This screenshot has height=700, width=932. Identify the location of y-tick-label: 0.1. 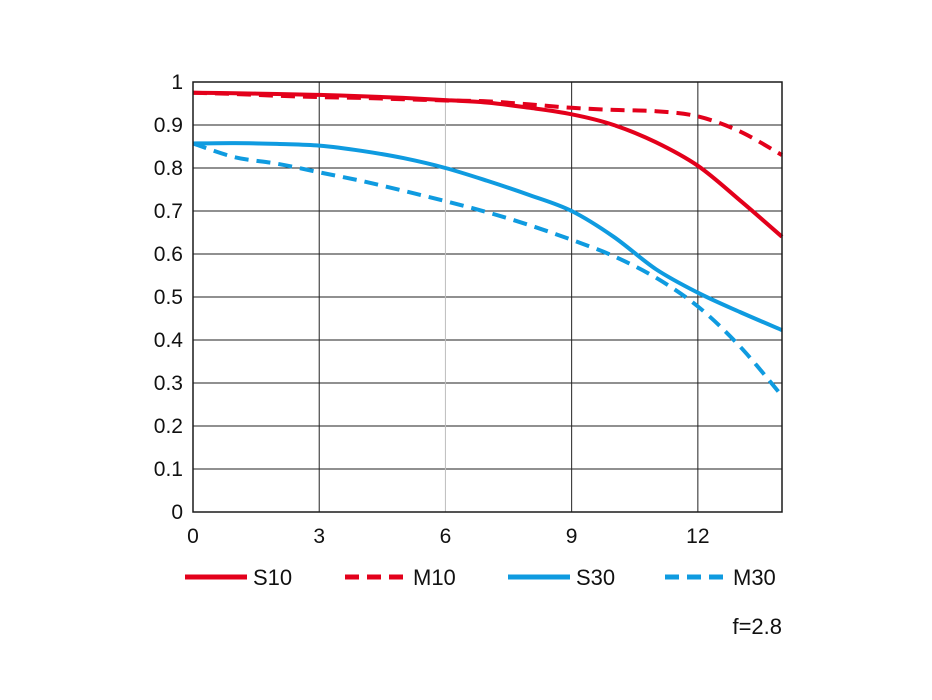
(168, 469).